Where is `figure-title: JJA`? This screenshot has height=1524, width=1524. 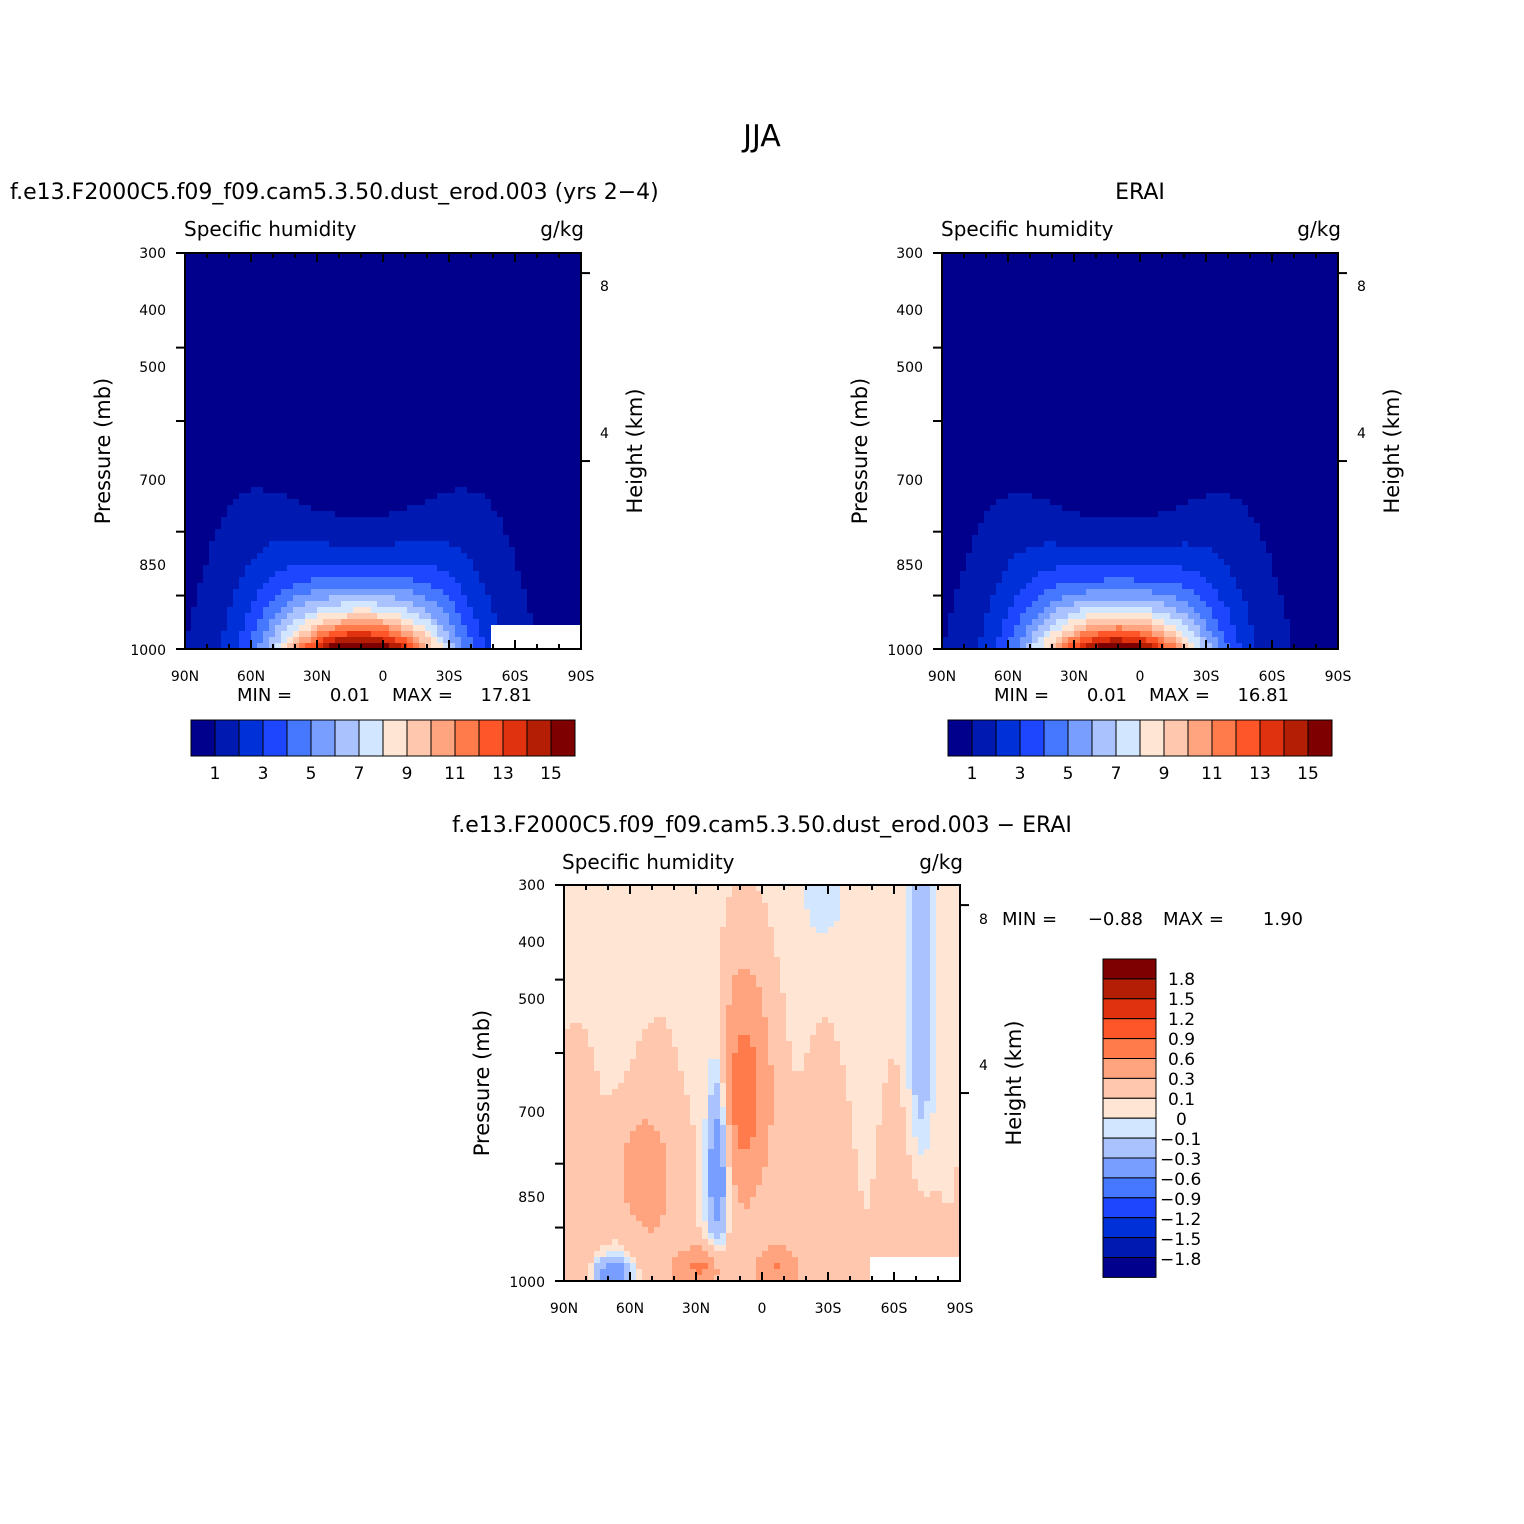 figure-title: JJA is located at coordinates (761, 136).